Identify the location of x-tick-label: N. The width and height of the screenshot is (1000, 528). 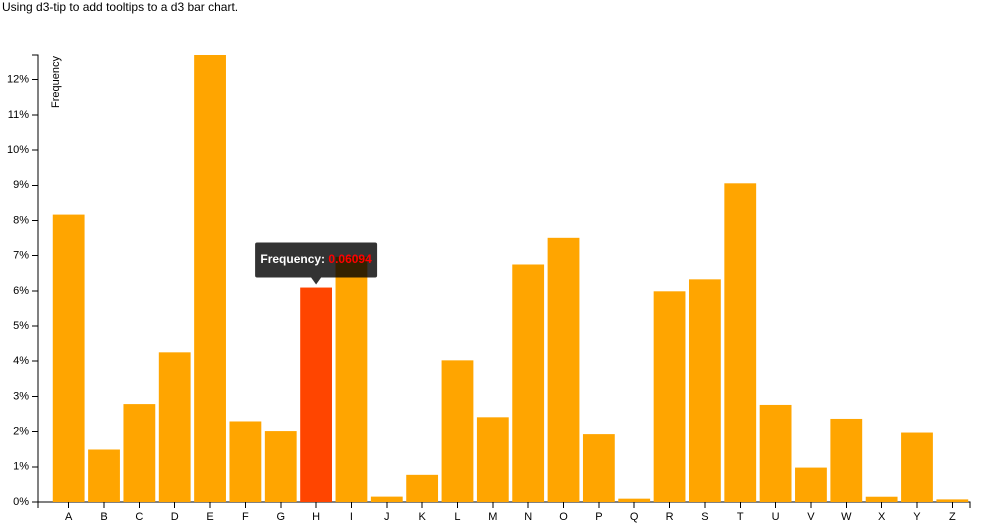
(528, 517).